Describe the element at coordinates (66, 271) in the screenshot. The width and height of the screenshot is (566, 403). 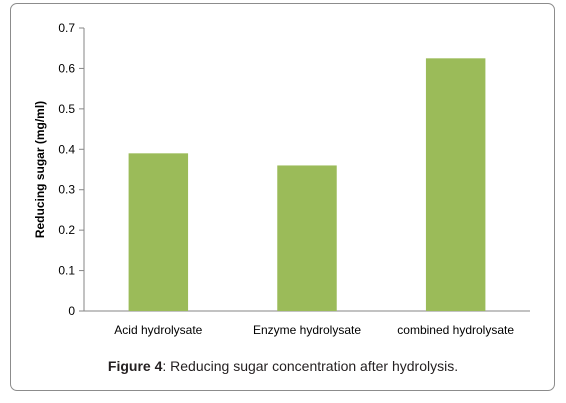
I see `y-tick-label: 0.1` at that location.